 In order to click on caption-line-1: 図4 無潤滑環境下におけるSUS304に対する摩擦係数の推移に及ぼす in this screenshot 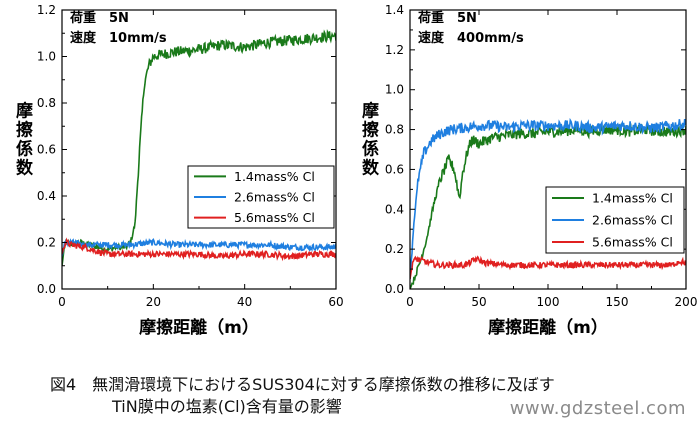, I will do `click(302, 384)`.